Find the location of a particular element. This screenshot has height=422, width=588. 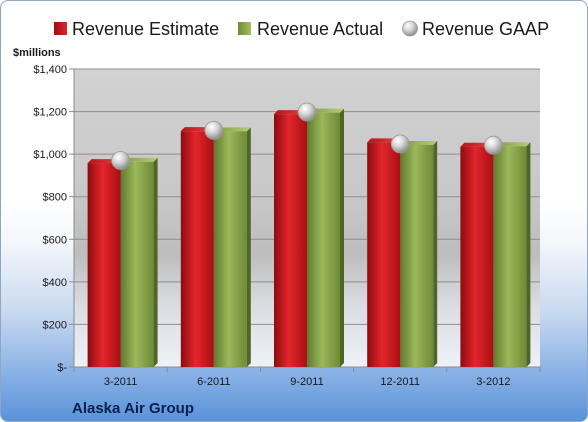

bar-revenue-actual-3-2011 is located at coordinates (139, 262).